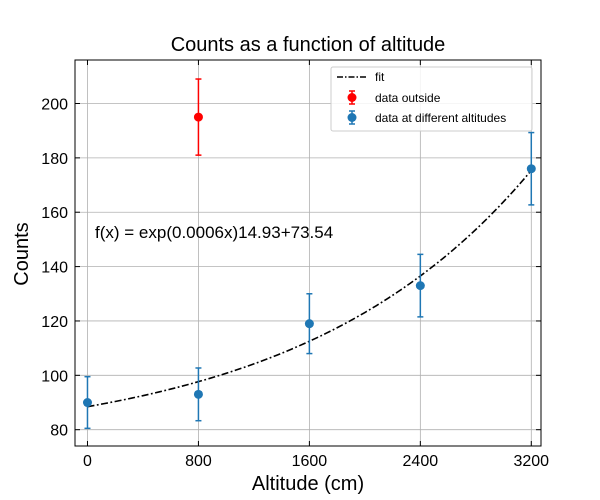 The height and width of the screenshot is (500, 600). Describe the element at coordinates (352, 97) in the screenshot. I see `legend-outside-swatch` at that location.